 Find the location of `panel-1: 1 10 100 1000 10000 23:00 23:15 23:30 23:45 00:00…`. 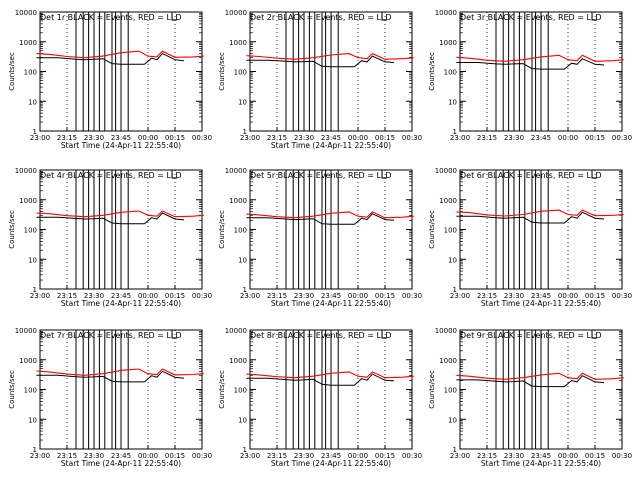

panel-1: 1 10 100 1000 10000 23:00 23:15 23:30 23:45 00:00… is located at coordinates (110, 79).